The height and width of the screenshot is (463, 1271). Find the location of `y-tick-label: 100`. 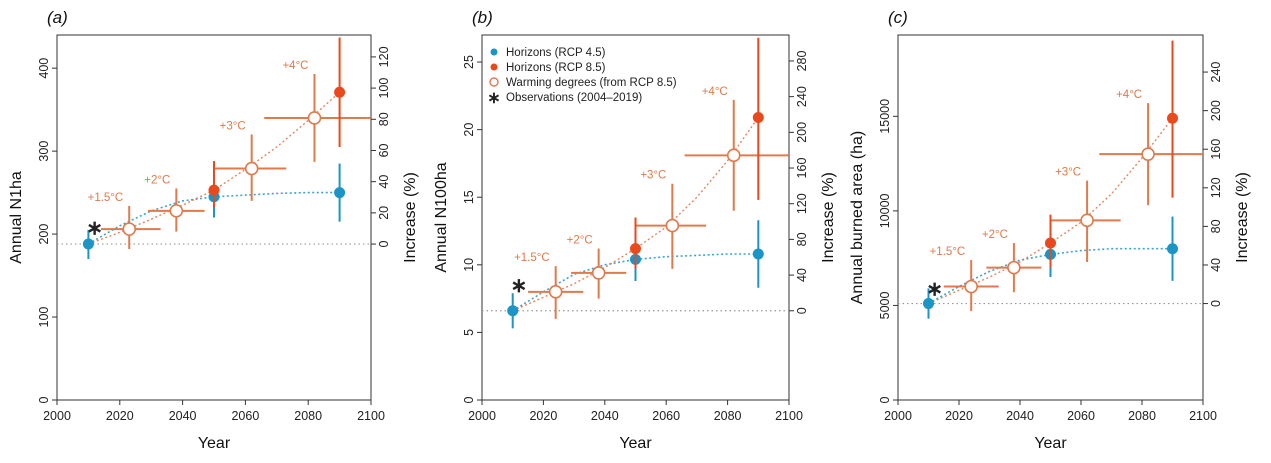

y-tick-label: 100 is located at coordinates (44, 317).